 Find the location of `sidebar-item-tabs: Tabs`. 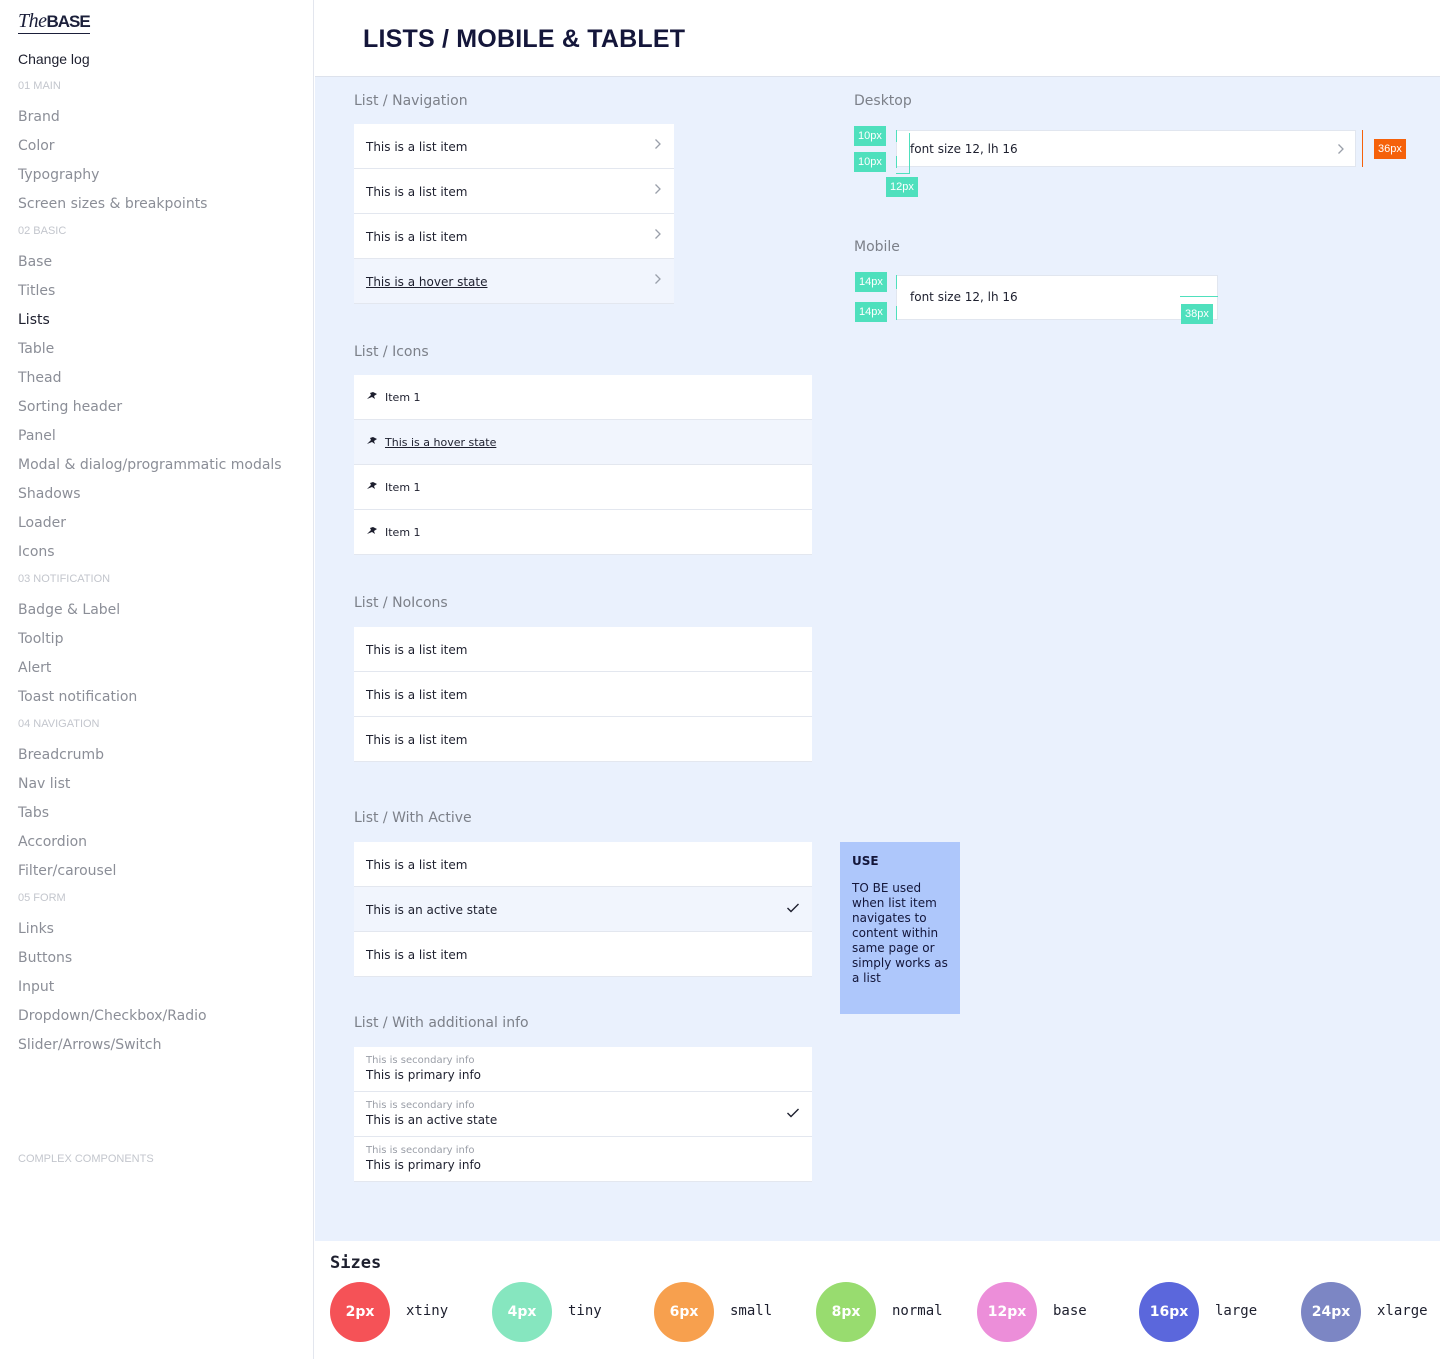

sidebar-item-tabs: Tabs is located at coordinates (33, 813).